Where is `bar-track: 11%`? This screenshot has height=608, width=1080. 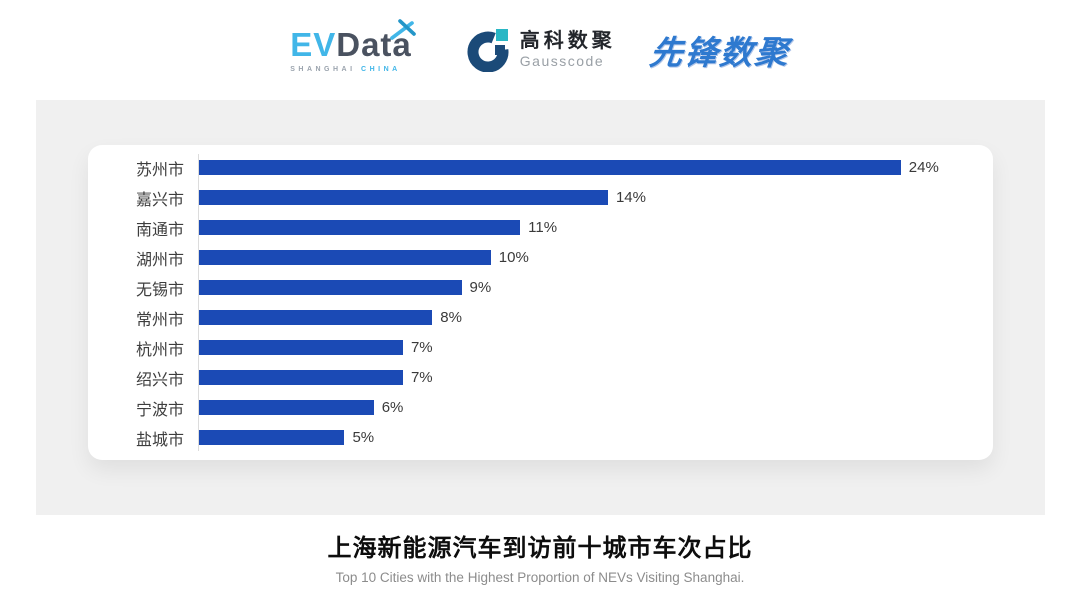
bar-track: 11% is located at coordinates (595, 228).